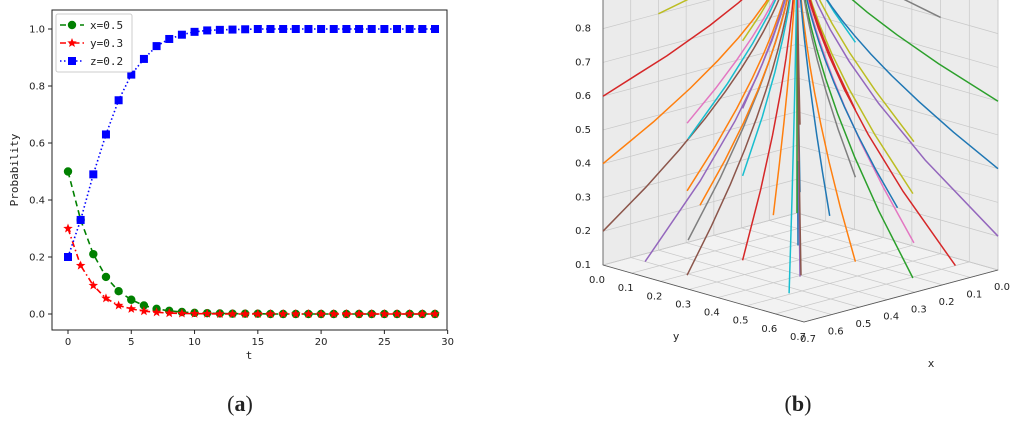 The height and width of the screenshot is (421, 1012). I want to click on z-tick-label: 0.4, so click(583, 164).